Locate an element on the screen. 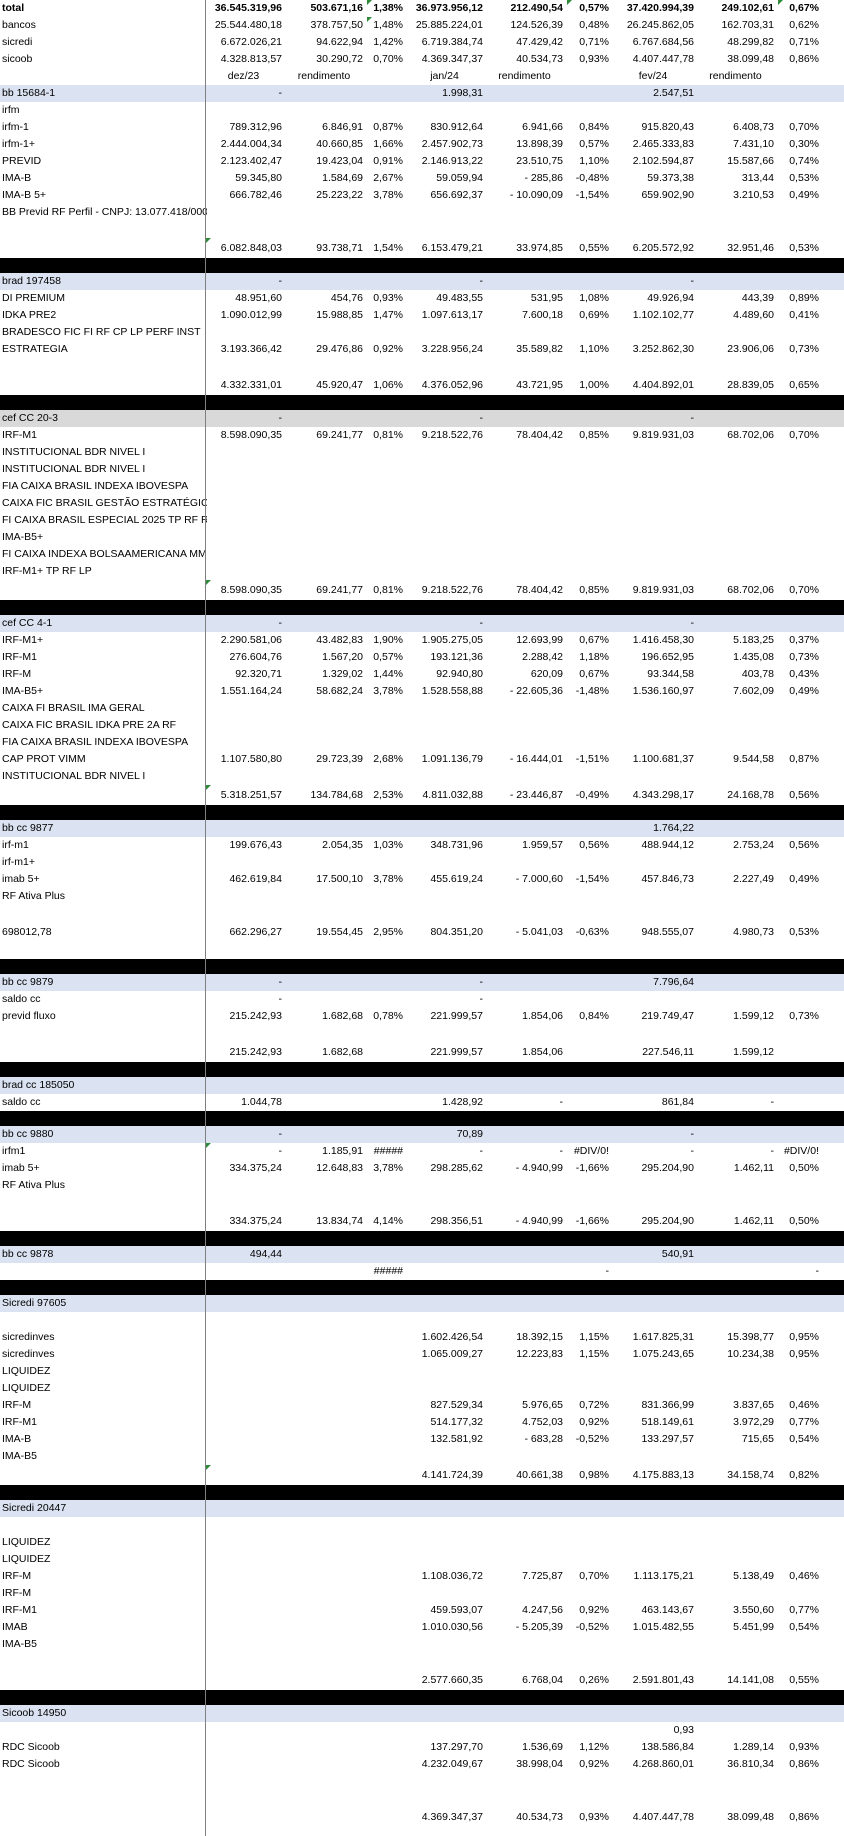  cell-dez23-saldo: 662.296,27 is located at coordinates (255, 932).